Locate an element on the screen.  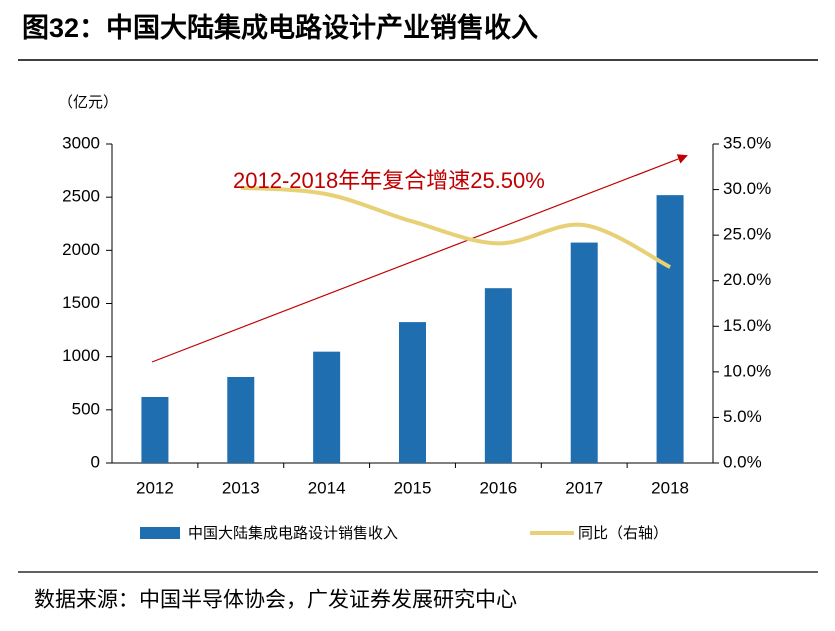
chart-title: 图32：中国大陆集成电路设计产业销售收入 is located at coordinates (280, 27).